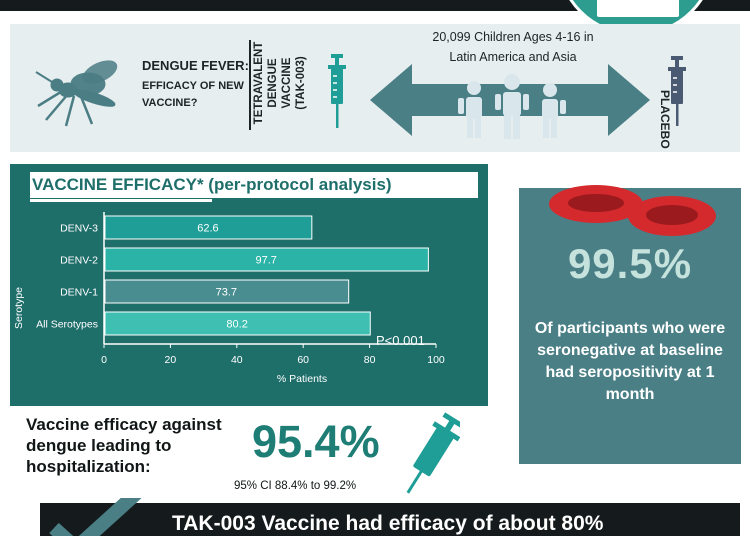 This screenshot has height=536, width=750. I want to click on placebo-label: PLACEBO, so click(665, 119).